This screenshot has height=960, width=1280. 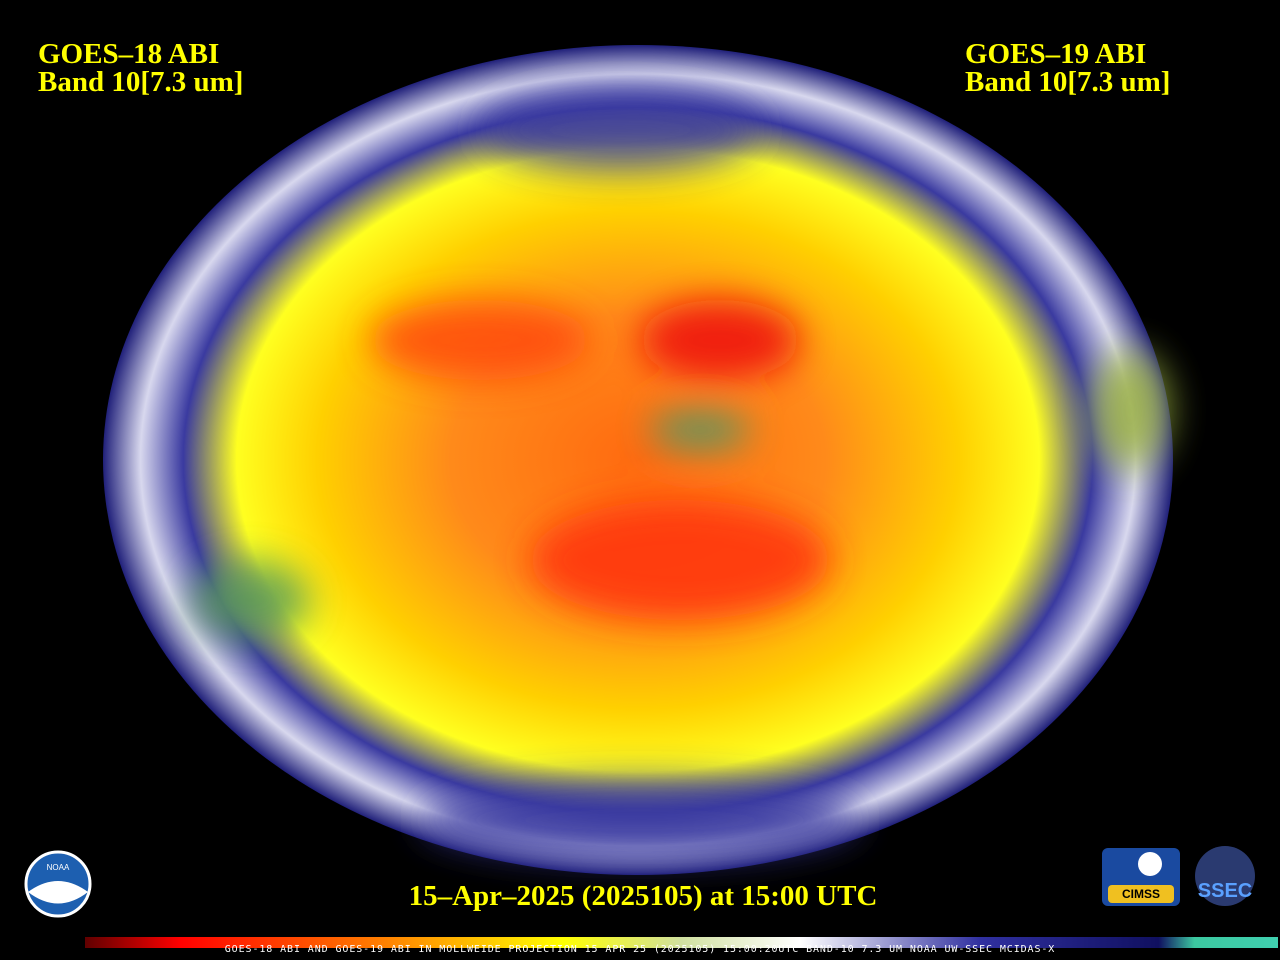 What do you see at coordinates (1141, 894) in the screenshot?
I see `logo-text: CIMSS` at bounding box center [1141, 894].